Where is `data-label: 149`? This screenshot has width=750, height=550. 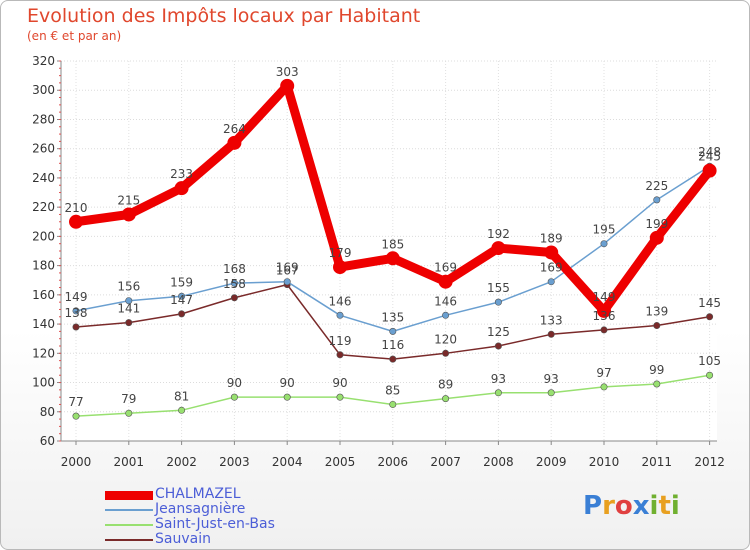
data-label: 149 is located at coordinates (604, 297).